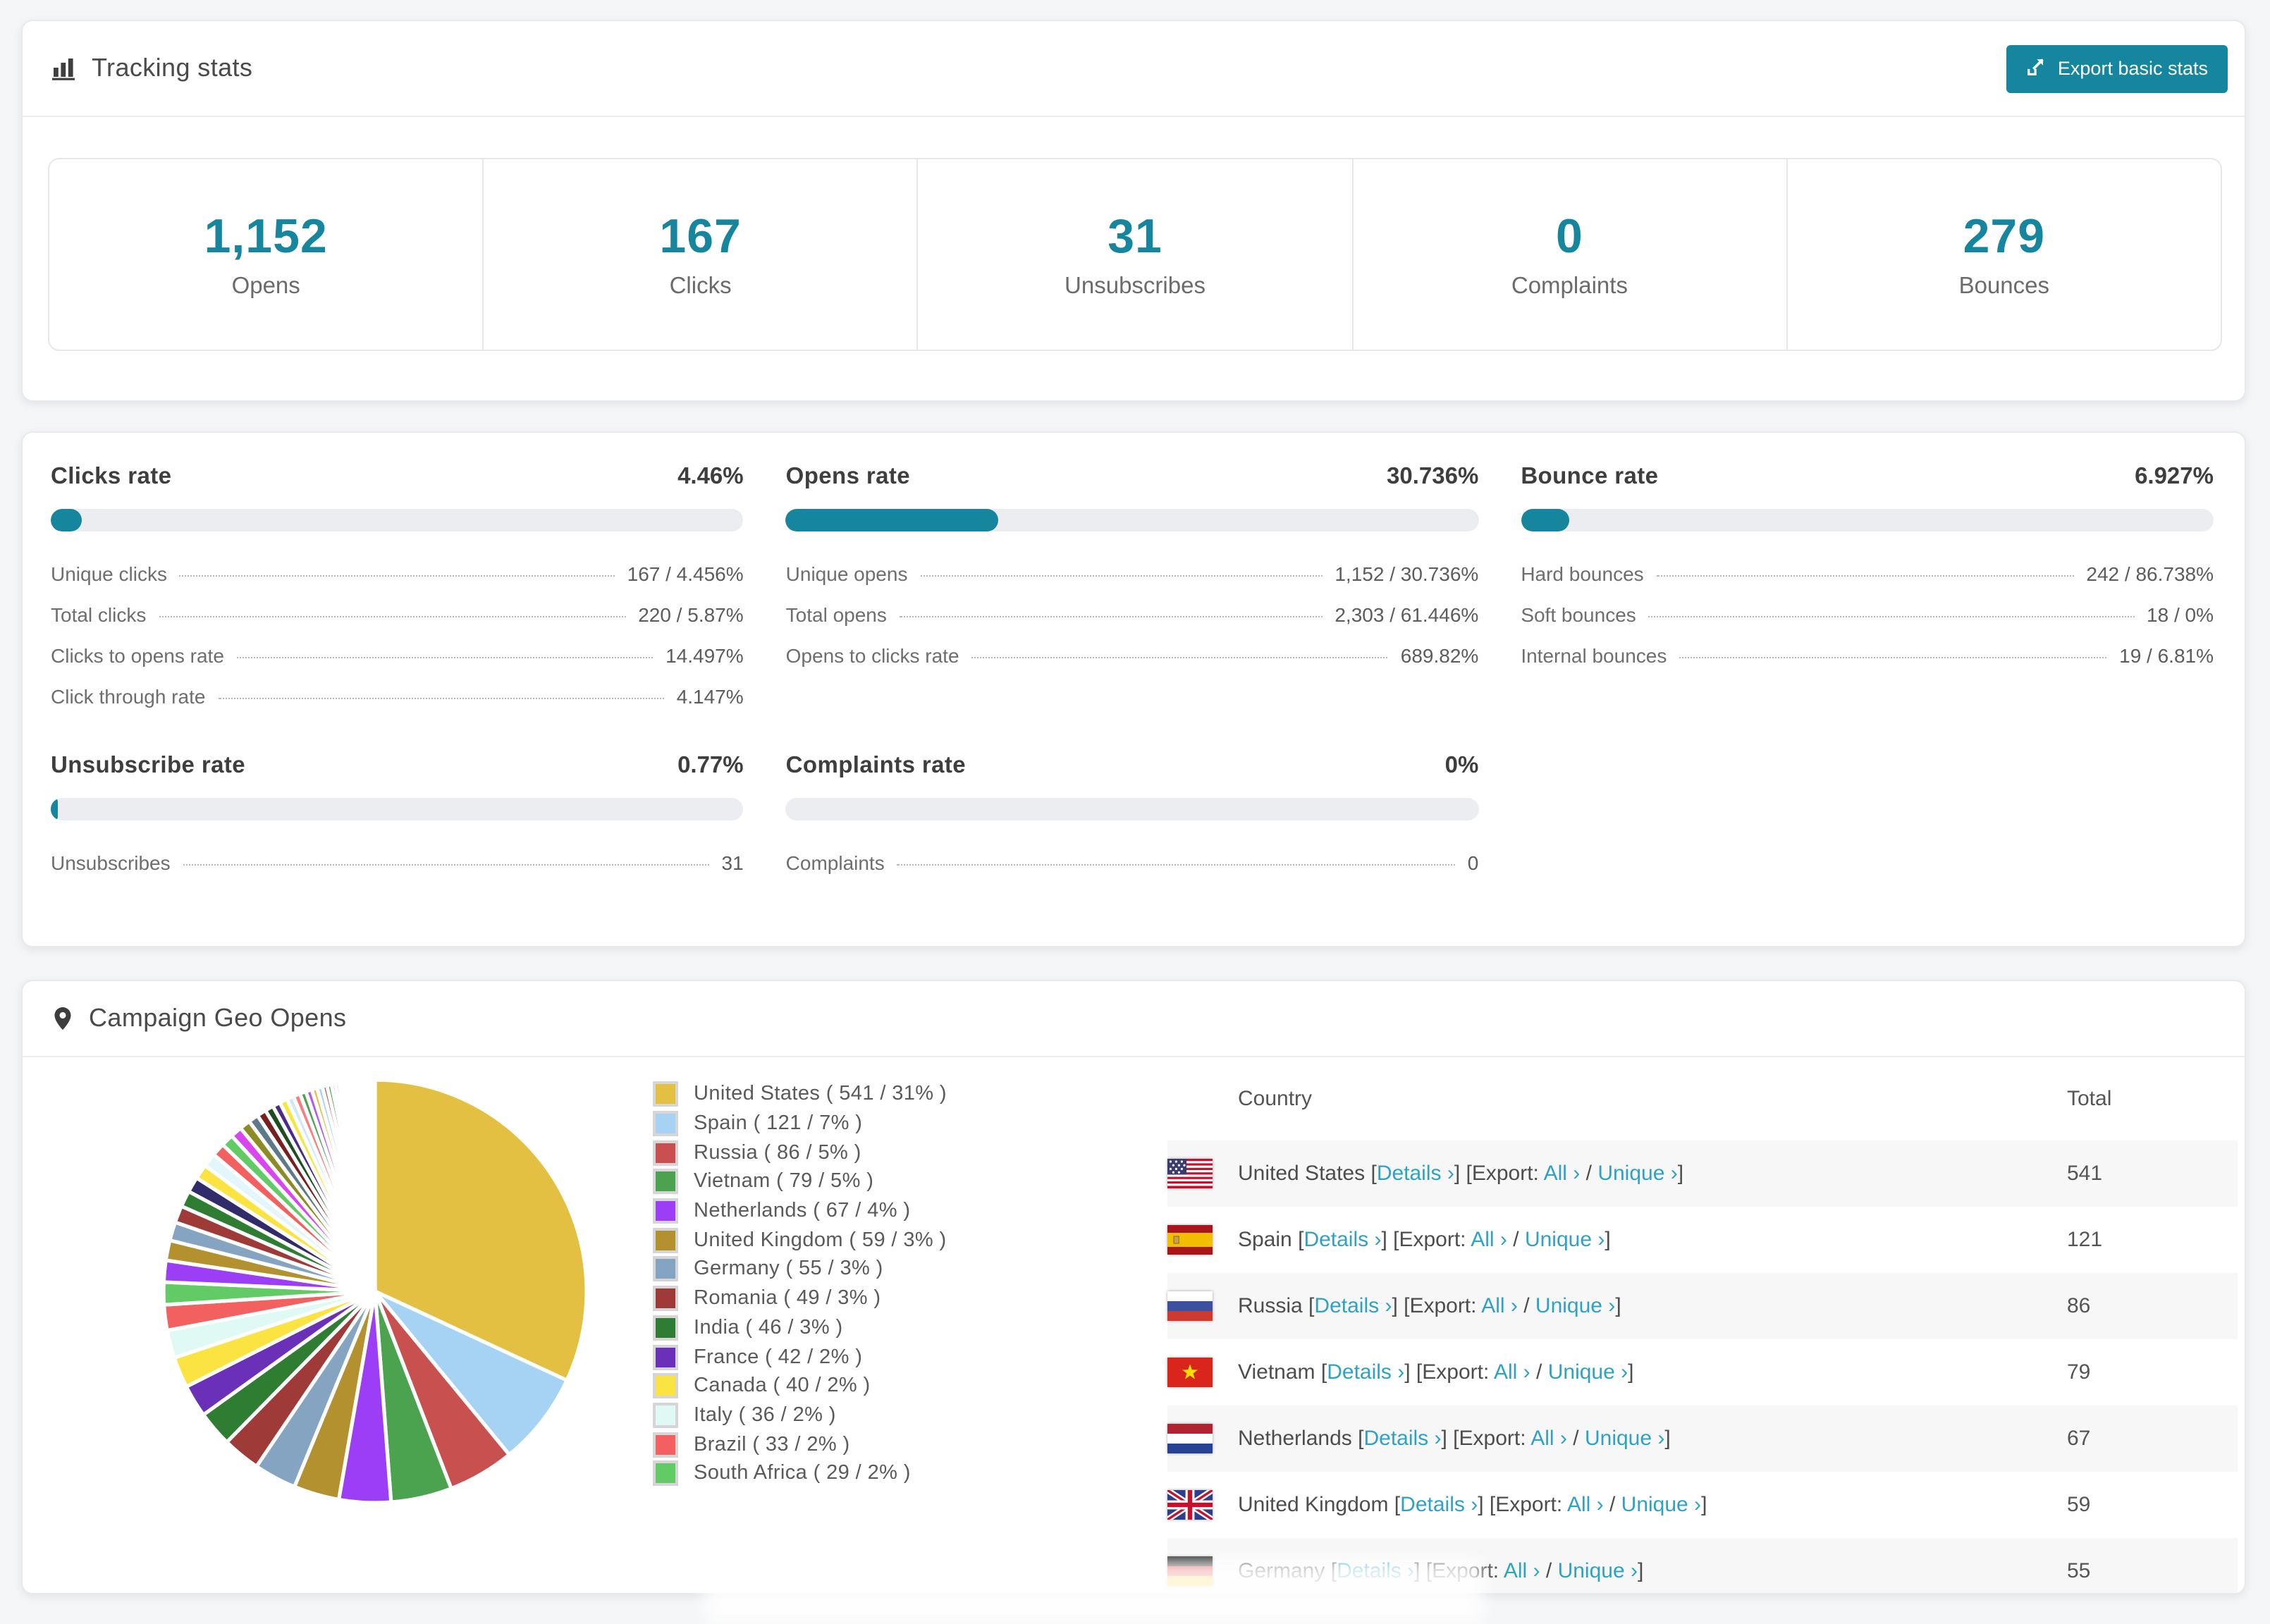  I want to click on legend-label: Romania ( 49 / 3% ), so click(788, 1299).